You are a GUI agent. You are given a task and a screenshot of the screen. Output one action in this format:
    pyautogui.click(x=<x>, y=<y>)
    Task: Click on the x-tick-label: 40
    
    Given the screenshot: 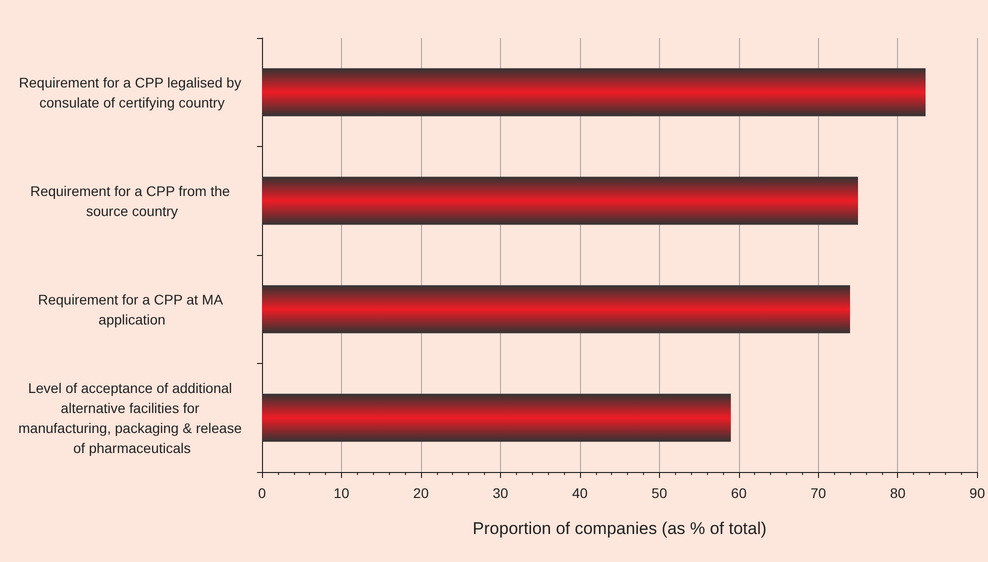 What is the action you would take?
    pyautogui.click(x=580, y=493)
    